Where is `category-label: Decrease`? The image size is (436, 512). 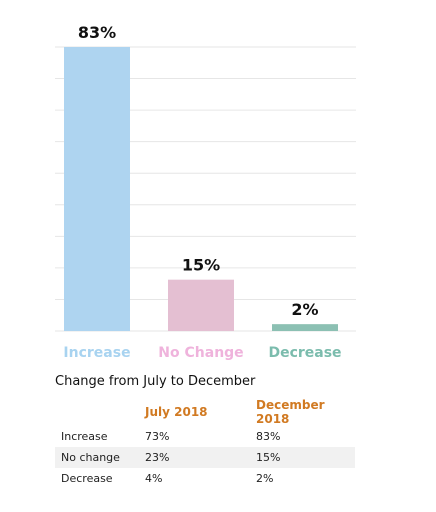 category-label: Decrease is located at coordinates (304, 353).